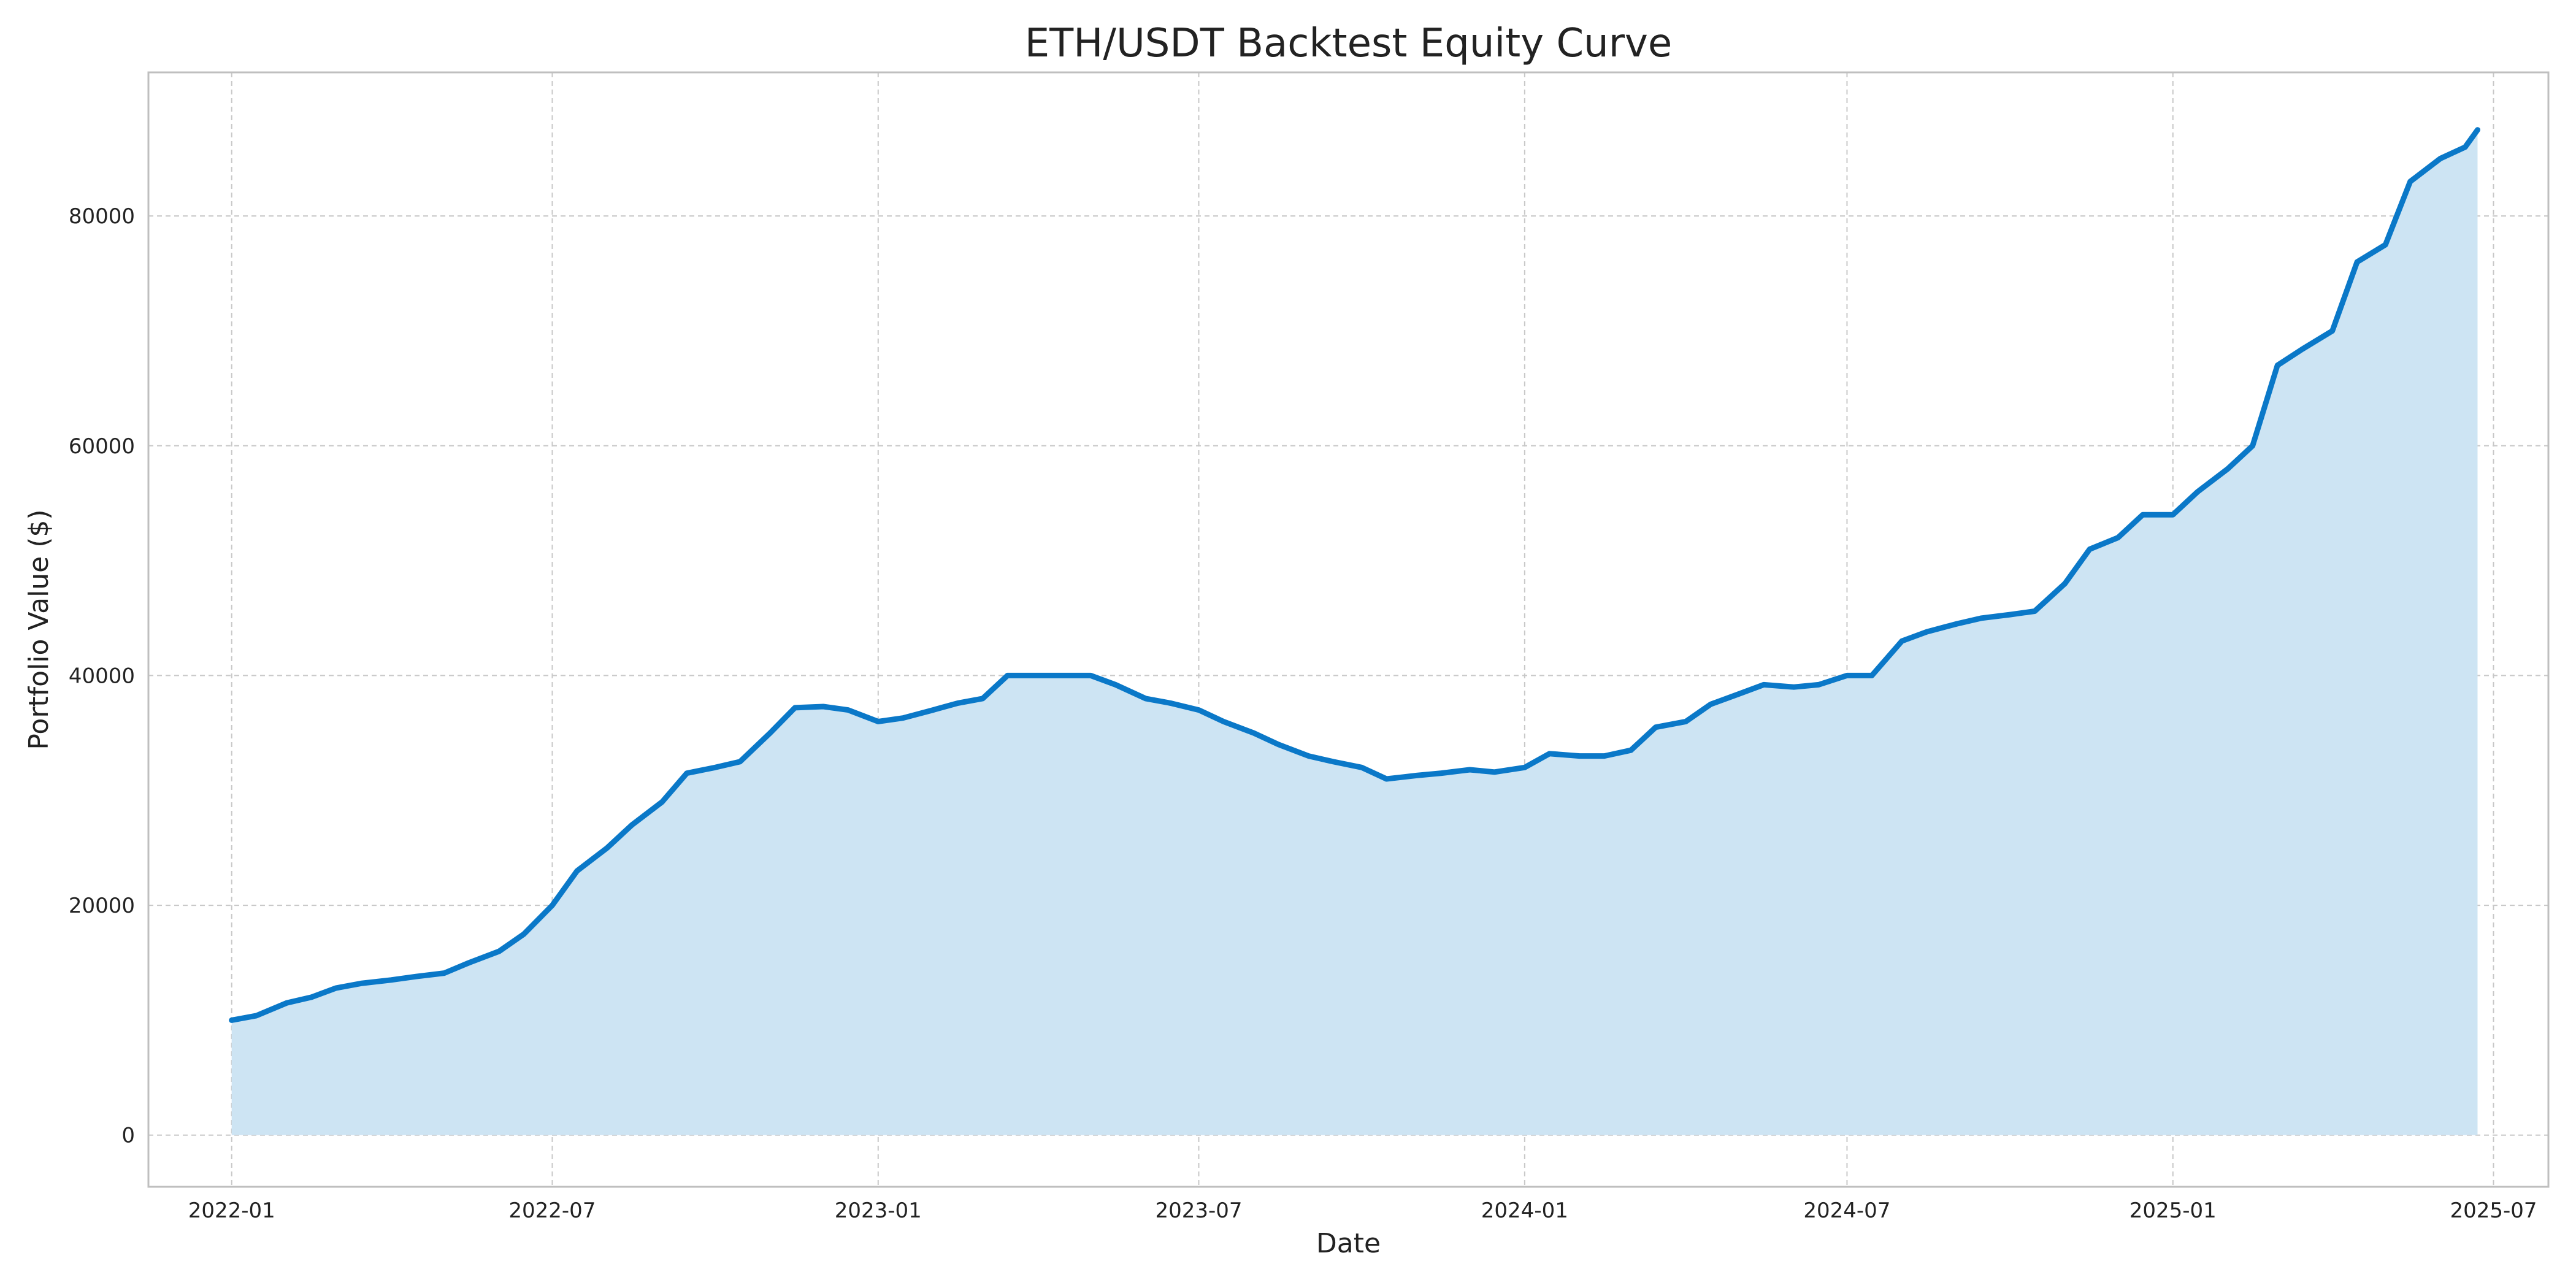 The image size is (2576, 1288). Describe the element at coordinates (2493, 1210) in the screenshot. I see `x-tick-label: 2025-07` at that location.